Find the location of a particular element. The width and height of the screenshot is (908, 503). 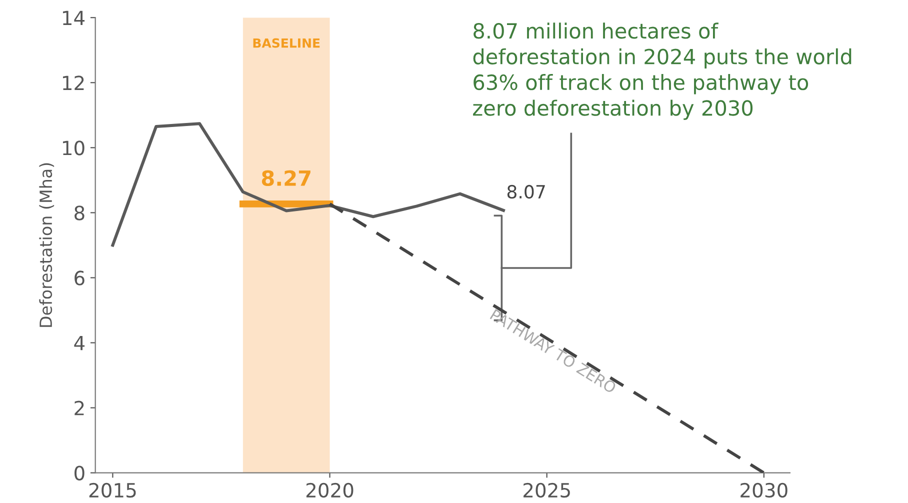

y-tick-label: 6 is located at coordinates (79, 278).